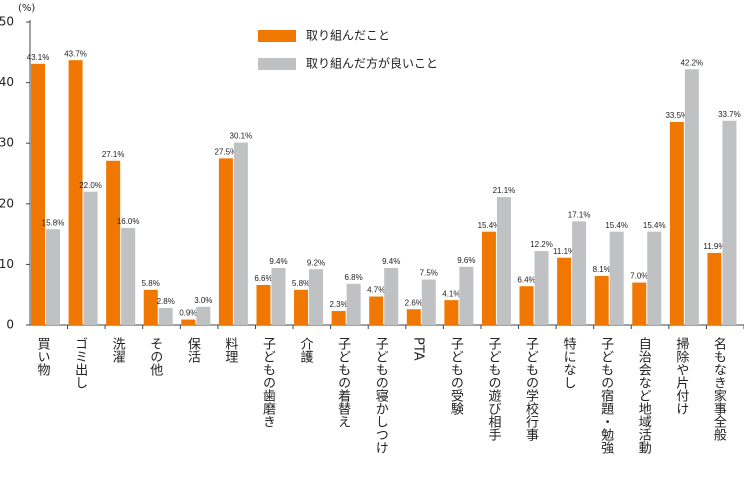 This screenshot has height=488, width=744. Describe the element at coordinates (504, 190) in the screenshot. I see `value-label: 21.1%` at that location.